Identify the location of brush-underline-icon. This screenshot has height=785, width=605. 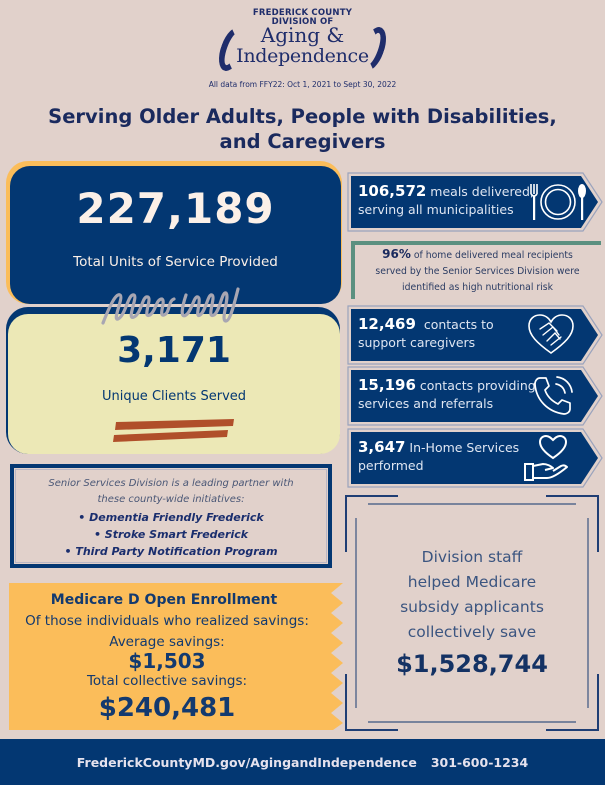
(173, 430).